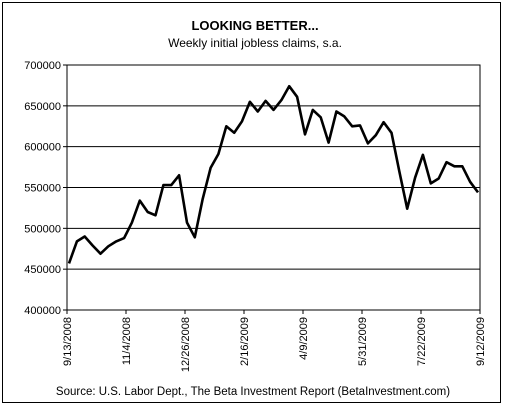 This screenshot has width=505, height=407. What do you see at coordinates (42, 148) in the screenshot?
I see `y-tick-label: 600000` at bounding box center [42, 148].